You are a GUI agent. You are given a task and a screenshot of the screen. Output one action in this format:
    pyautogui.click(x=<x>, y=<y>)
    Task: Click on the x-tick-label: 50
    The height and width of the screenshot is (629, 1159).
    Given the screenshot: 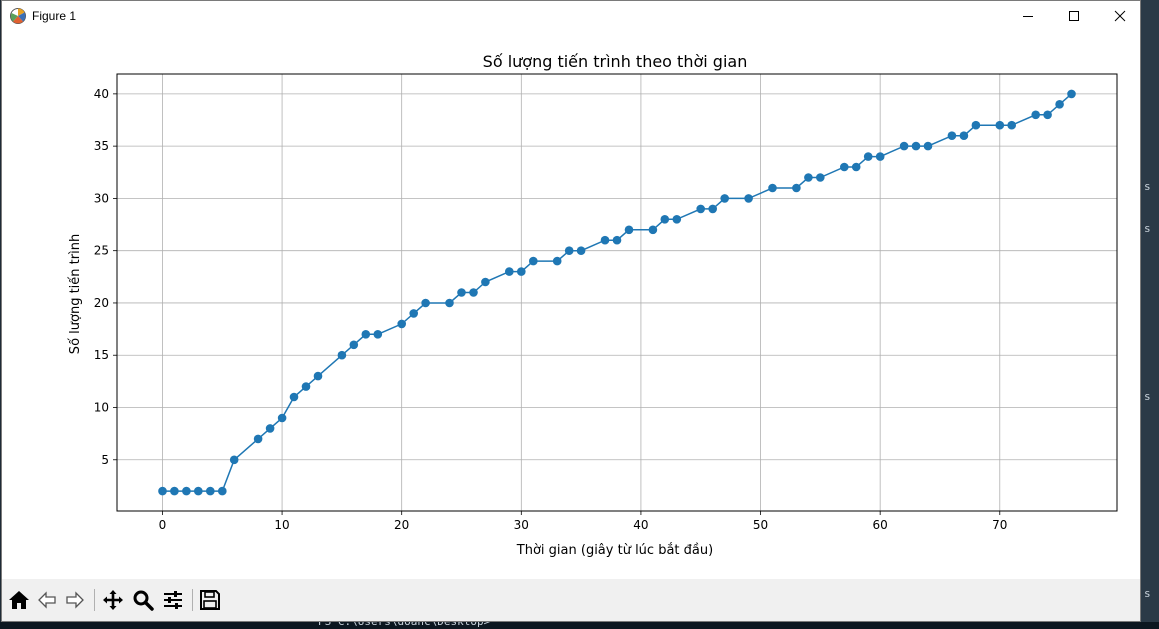 What is the action you would take?
    pyautogui.click(x=760, y=525)
    